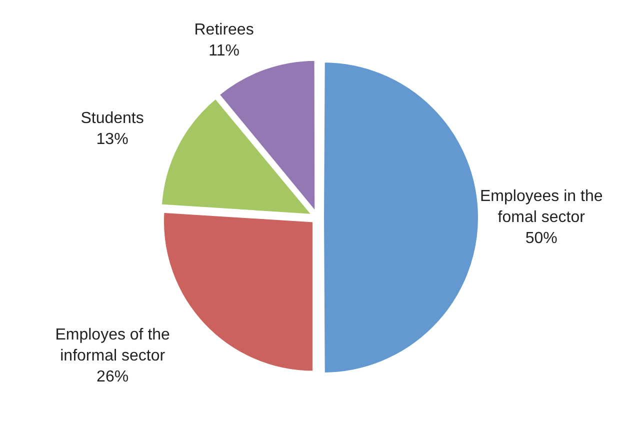 The image size is (635, 435). I want to click on data-label: 13%, so click(112, 139).